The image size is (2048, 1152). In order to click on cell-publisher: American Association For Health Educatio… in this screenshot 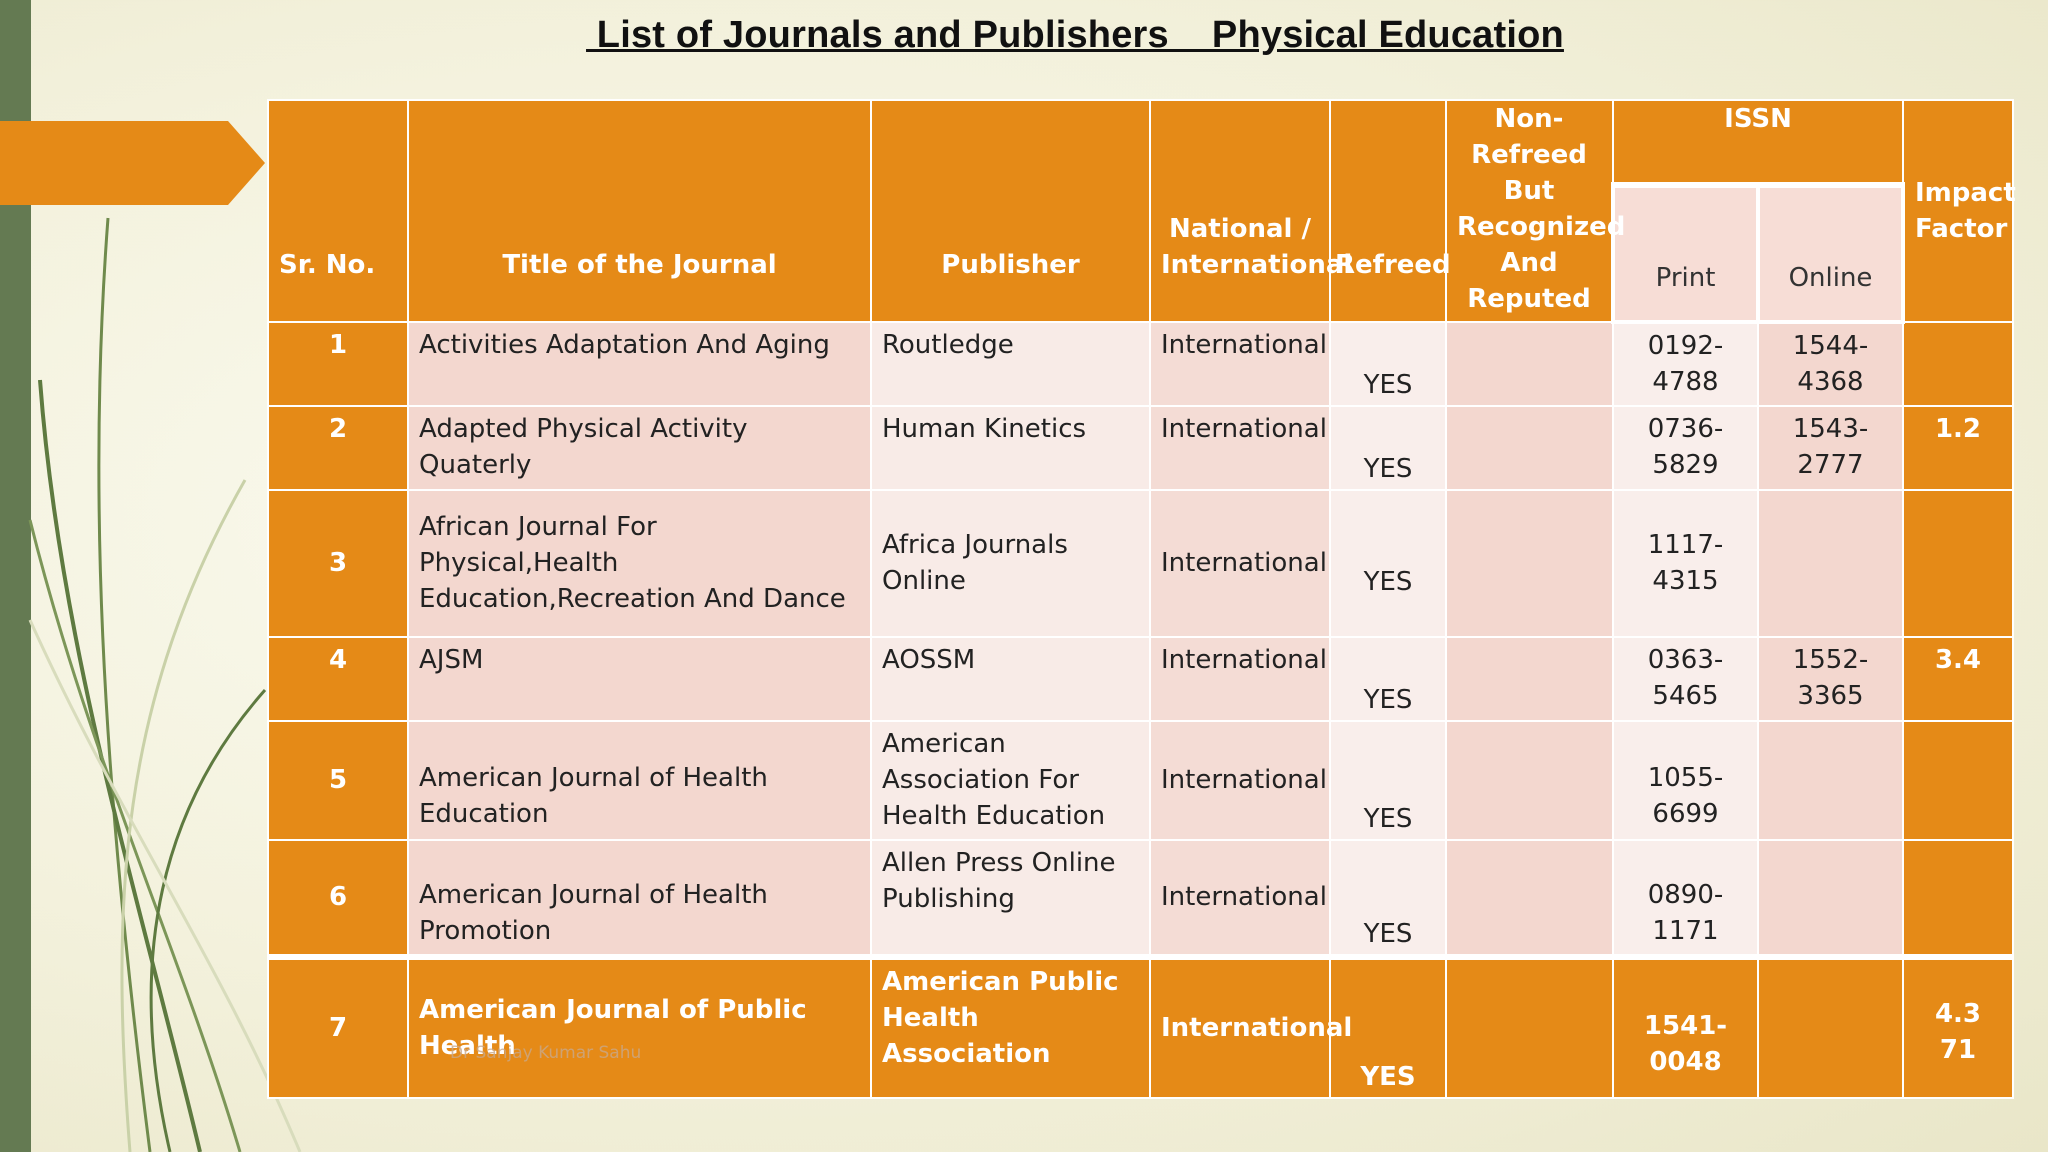, I will do `click(1010, 780)`.